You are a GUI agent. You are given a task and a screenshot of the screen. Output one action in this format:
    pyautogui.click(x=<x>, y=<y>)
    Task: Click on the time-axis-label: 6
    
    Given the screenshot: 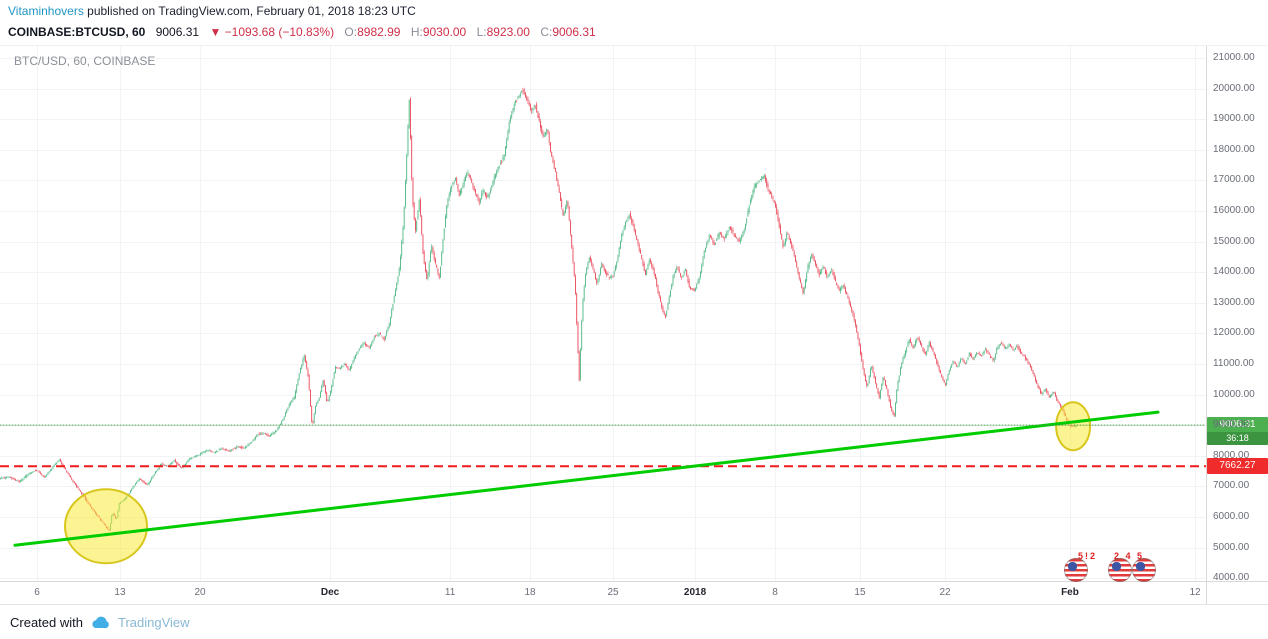 What is the action you would take?
    pyautogui.click(x=37, y=592)
    